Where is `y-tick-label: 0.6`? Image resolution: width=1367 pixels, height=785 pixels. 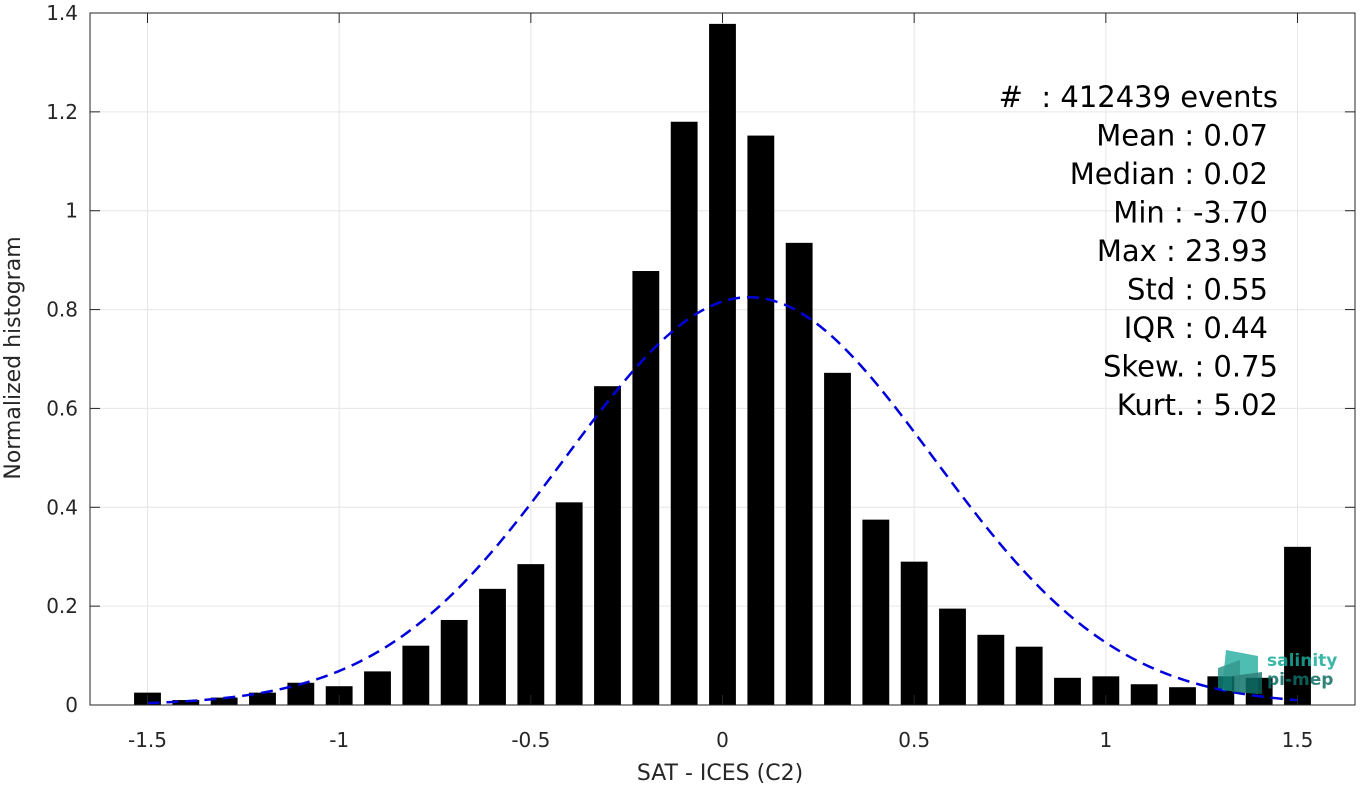
y-tick-label: 0.6 is located at coordinates (62, 408).